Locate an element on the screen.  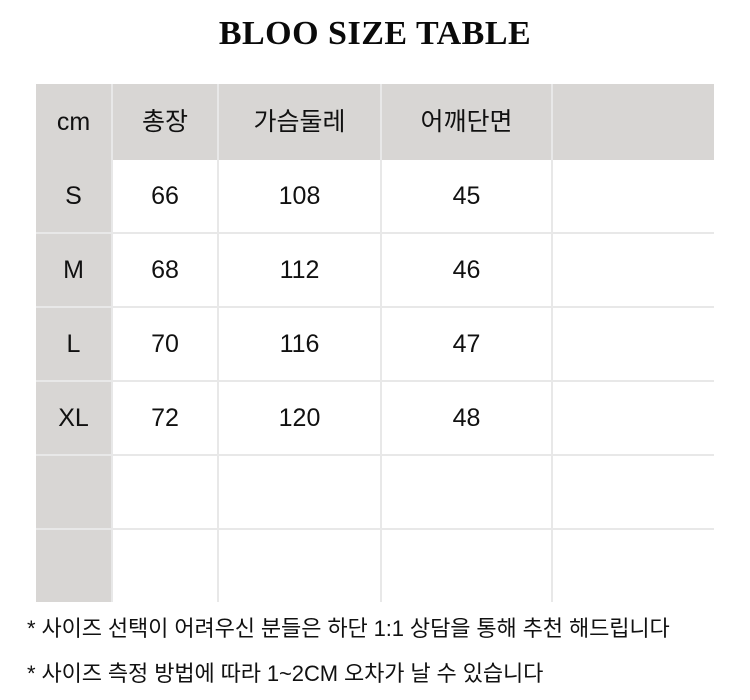
note-measurement-tolerance: * 사이즈 측정 방법에 따라 1~2CM 오차가 날 수 있습니다 is located at coordinates (285, 673).